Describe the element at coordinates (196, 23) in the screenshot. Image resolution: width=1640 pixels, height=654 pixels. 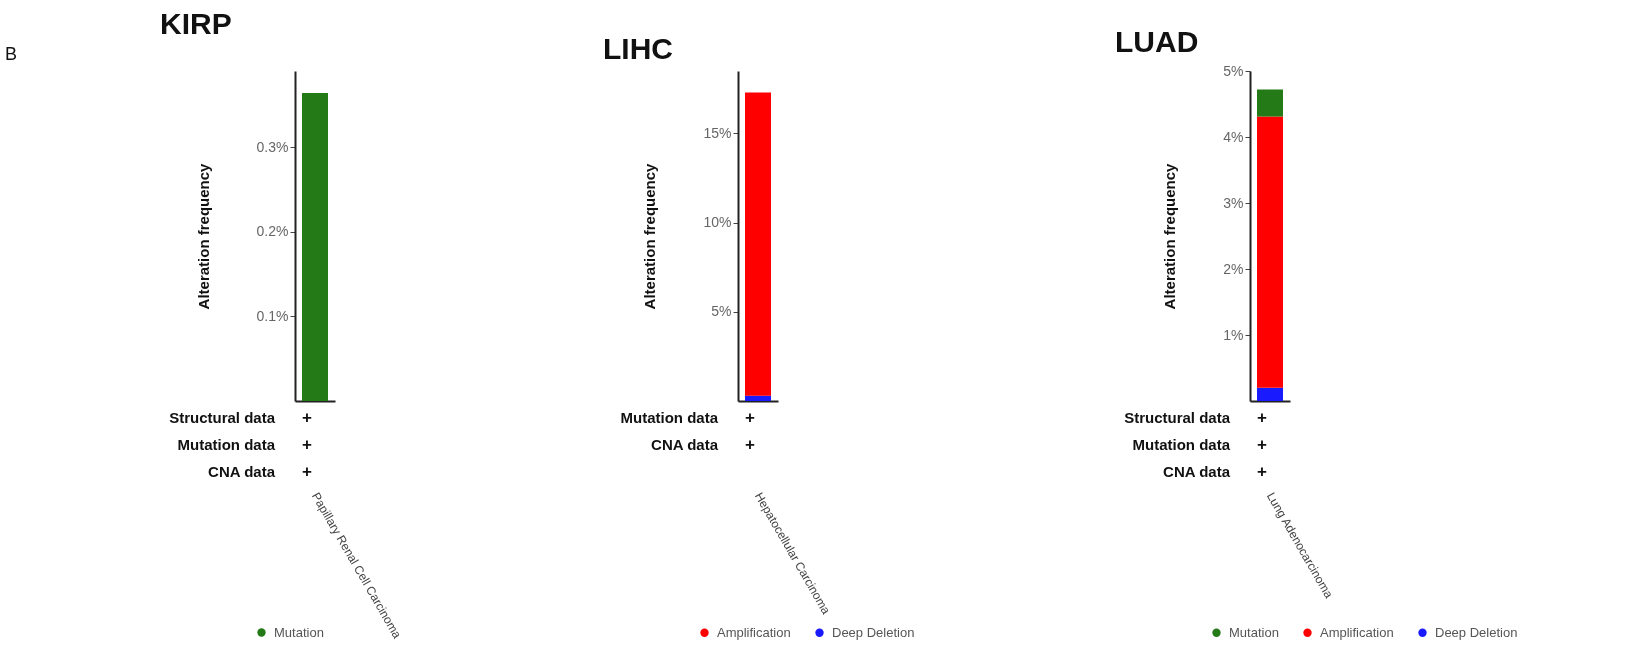
I see `chart-title: KIRP` at that location.